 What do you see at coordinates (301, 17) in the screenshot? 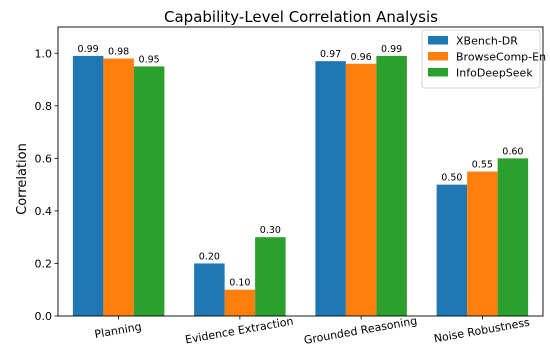
I see `chart-title: Capability-Level Correlation Analysis` at bounding box center [301, 17].